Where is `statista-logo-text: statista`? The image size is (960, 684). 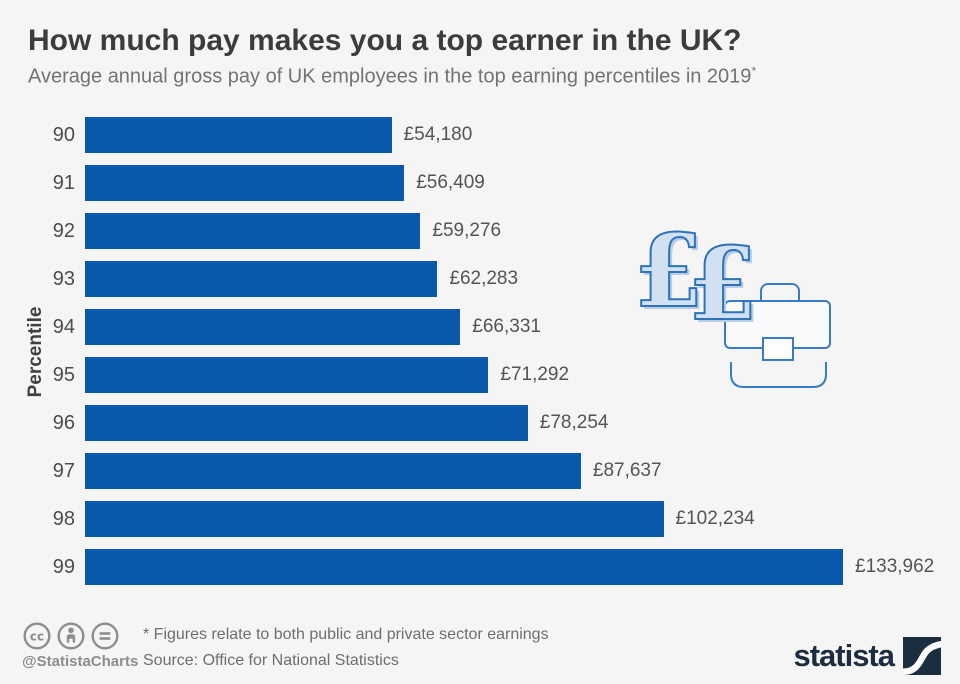
statista-logo-text: statista is located at coordinates (844, 655).